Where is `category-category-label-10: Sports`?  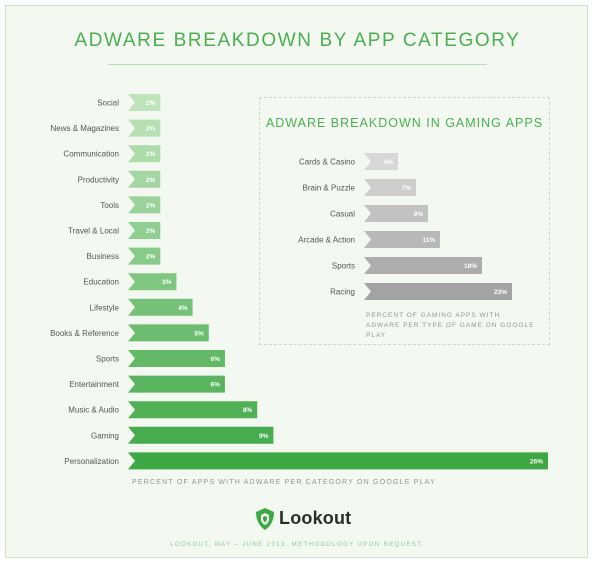 category-category-label-10: Sports is located at coordinates (107, 359).